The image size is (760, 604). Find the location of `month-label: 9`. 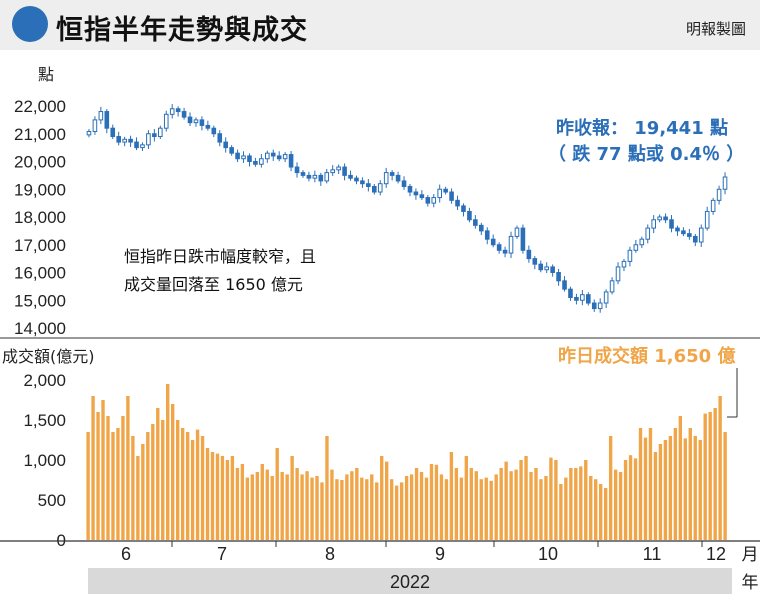

month-label: 9 is located at coordinates (440, 554).